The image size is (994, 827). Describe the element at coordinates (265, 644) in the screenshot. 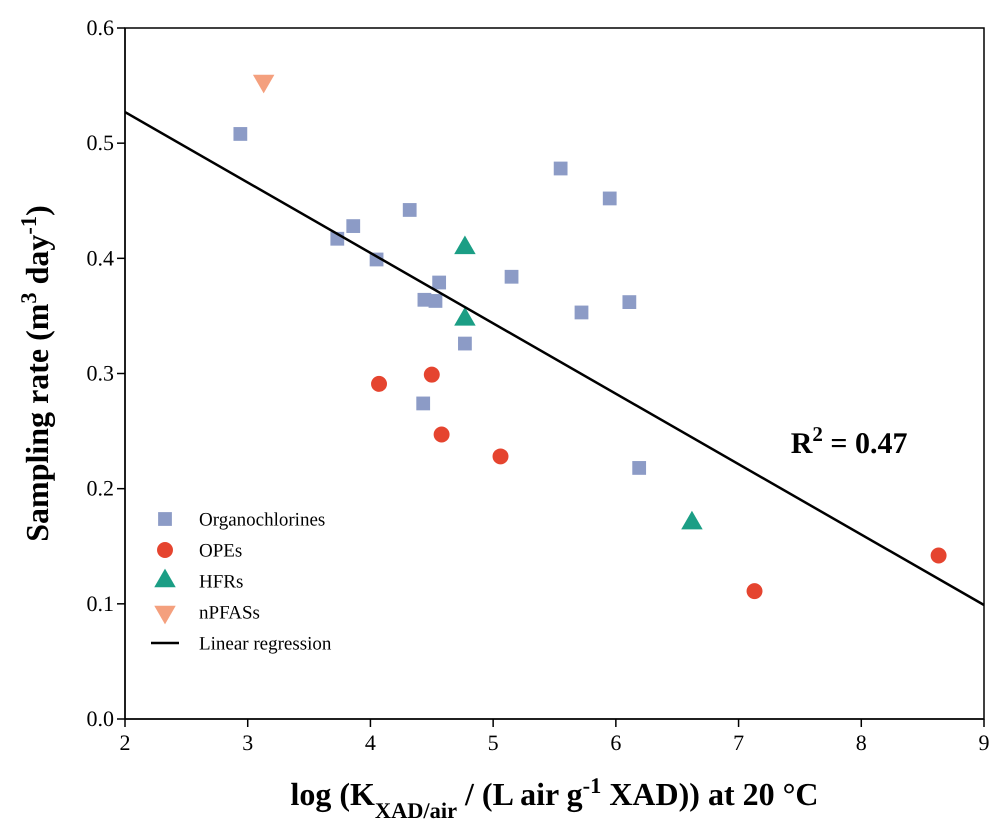

I see `legend-label: Linear regression` at that location.